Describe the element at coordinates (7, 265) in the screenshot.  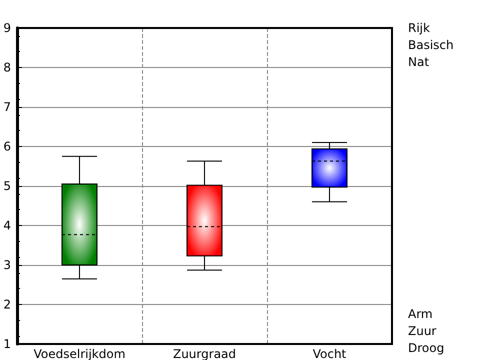
I see `y-tick-label: 3` at that location.